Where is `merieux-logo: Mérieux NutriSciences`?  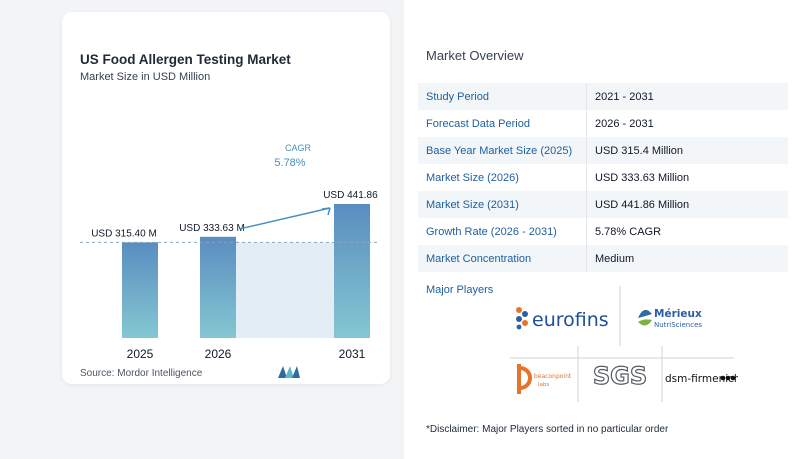
merieux-logo: Mérieux NutriSciences is located at coordinates (670, 318).